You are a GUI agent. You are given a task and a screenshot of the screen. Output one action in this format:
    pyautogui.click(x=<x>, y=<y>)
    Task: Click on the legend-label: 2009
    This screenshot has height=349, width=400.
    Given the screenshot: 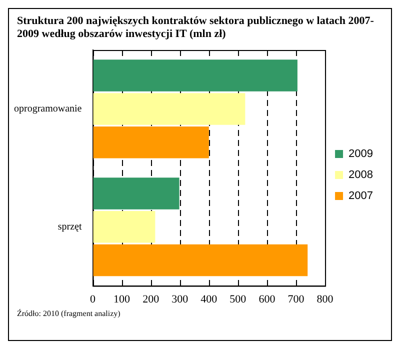 What is the action you would take?
    pyautogui.click(x=361, y=154)
    